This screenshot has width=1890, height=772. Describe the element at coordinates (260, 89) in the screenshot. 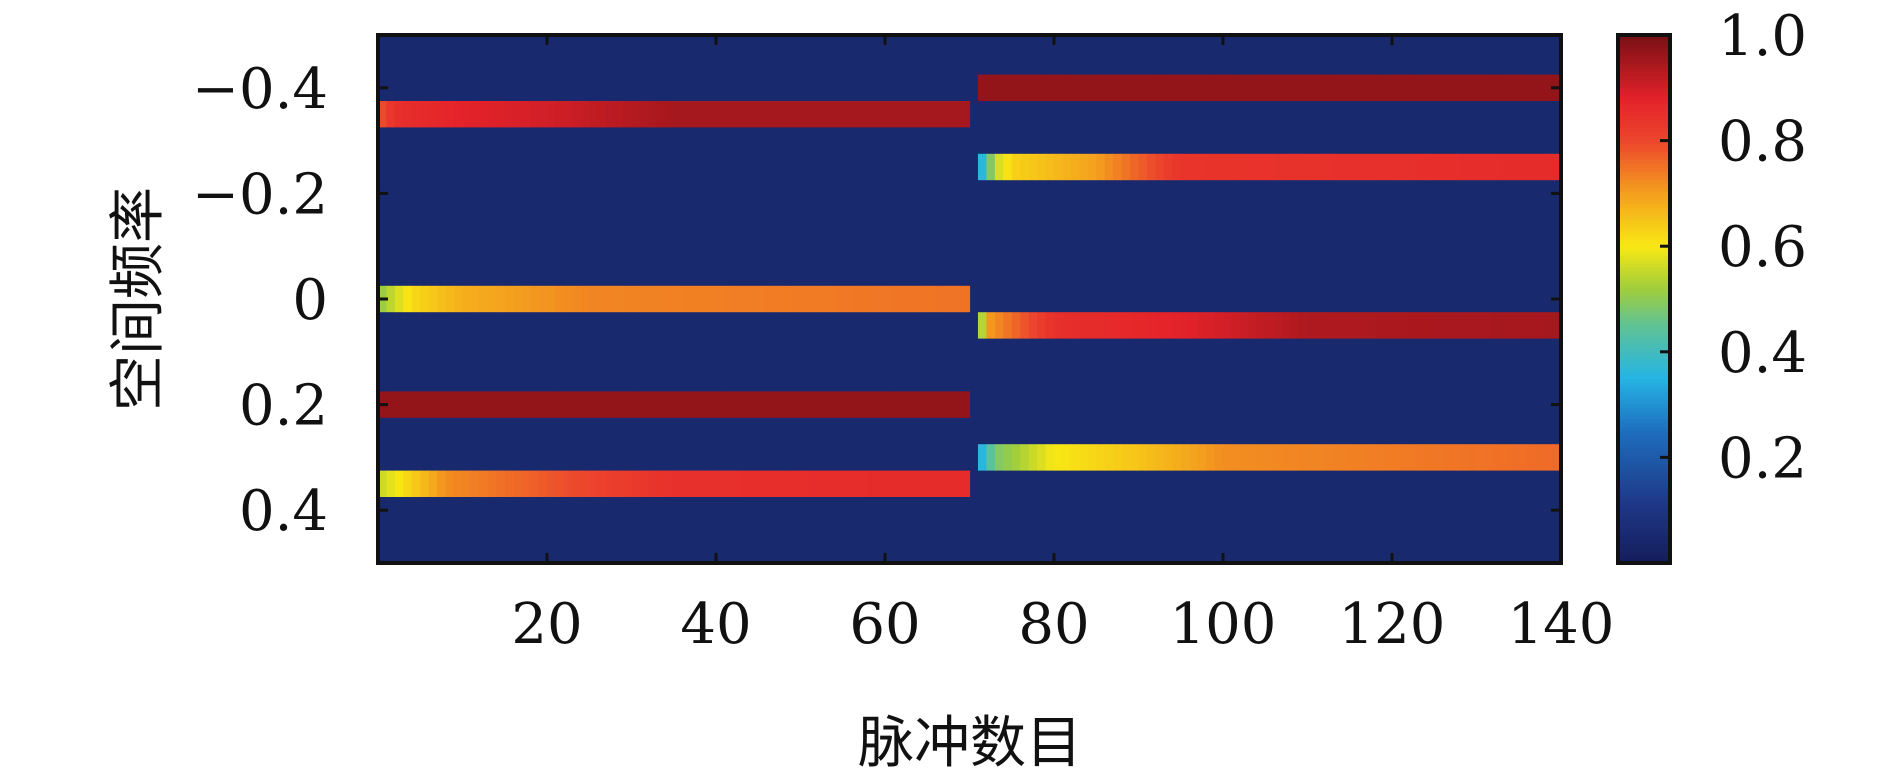

I see `y-tick-label: −0.4` at that location.